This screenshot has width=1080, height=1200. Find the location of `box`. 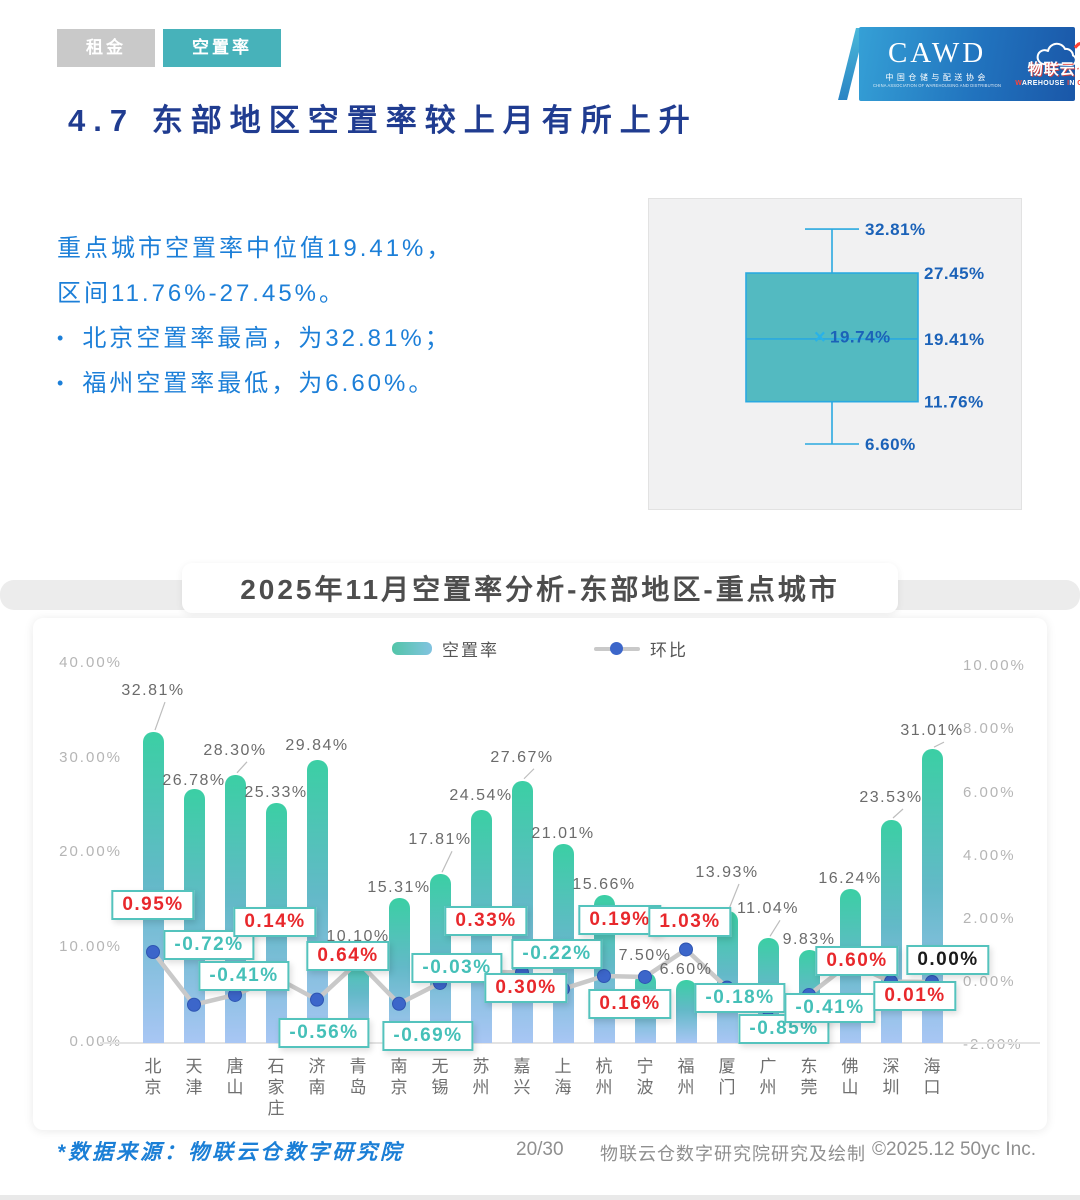

box is located at coordinates (832, 337).